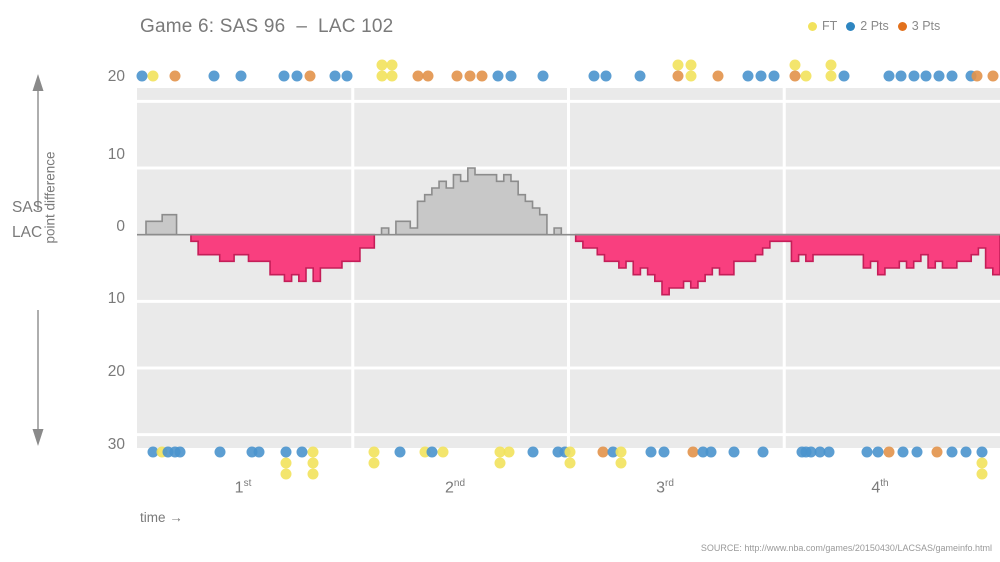 Image resolution: width=1000 pixels, height=562 pixels. What do you see at coordinates (120, 226) in the screenshot?
I see `y-tick-0: 0` at bounding box center [120, 226].